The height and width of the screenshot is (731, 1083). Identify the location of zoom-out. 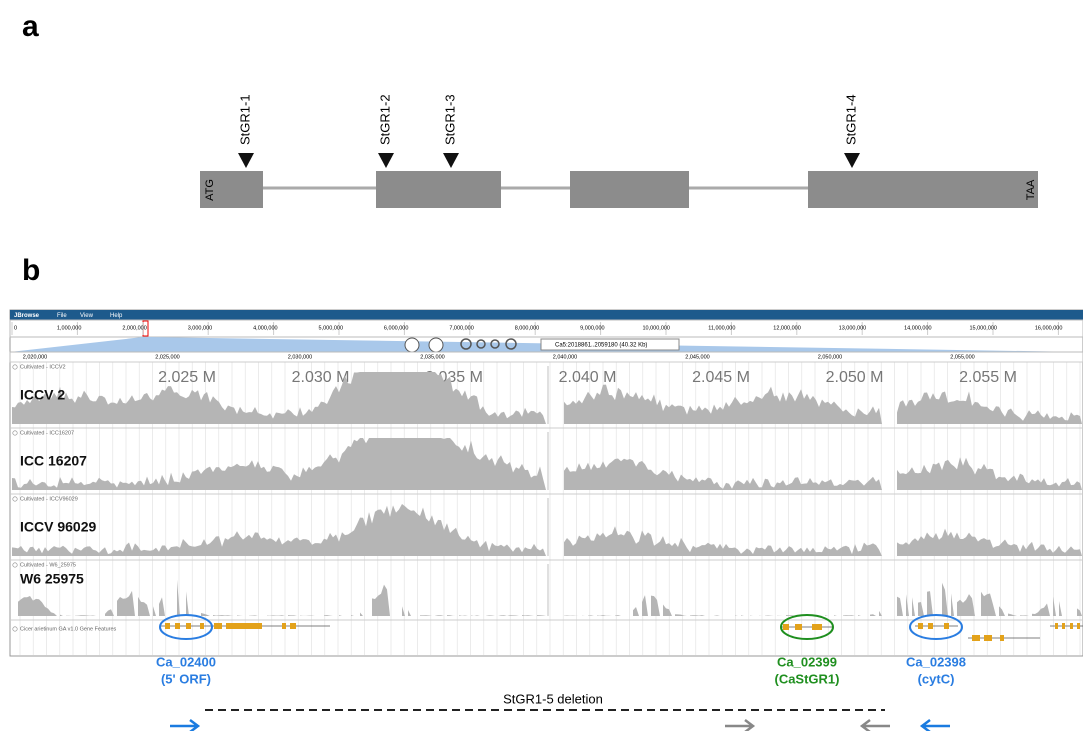
(466, 344).